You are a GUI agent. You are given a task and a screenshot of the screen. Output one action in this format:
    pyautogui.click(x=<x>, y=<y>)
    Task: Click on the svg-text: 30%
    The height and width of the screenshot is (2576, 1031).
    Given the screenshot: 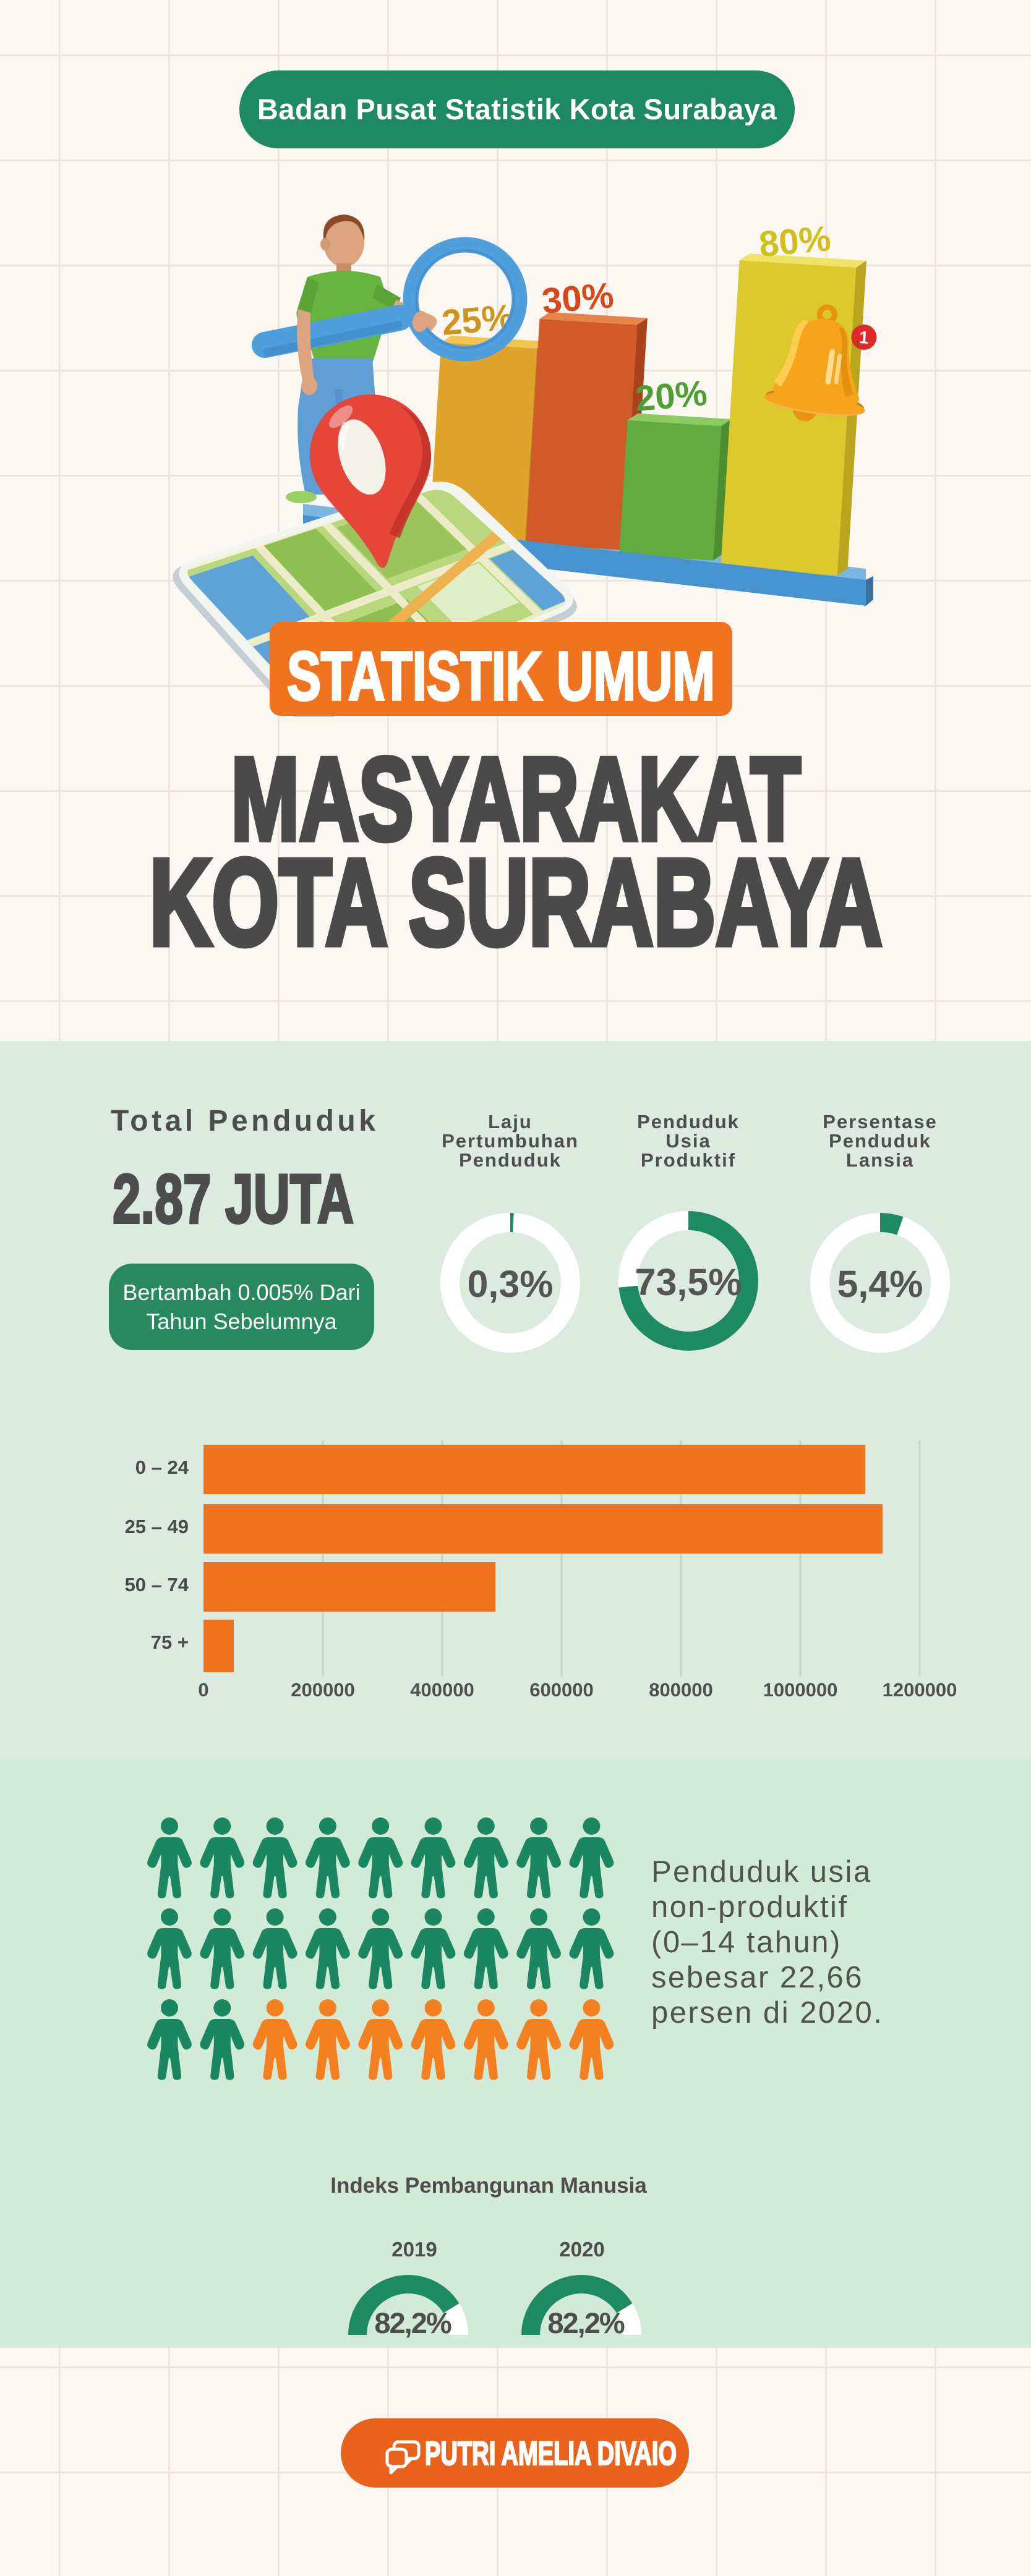 What is the action you would take?
    pyautogui.click(x=578, y=298)
    